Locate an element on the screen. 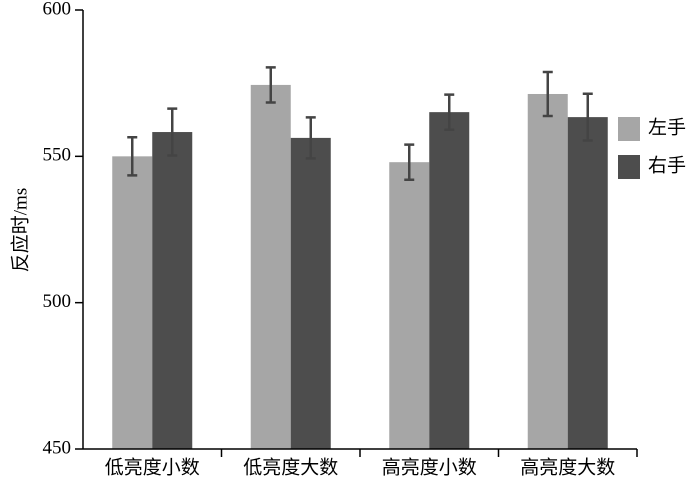  y-tick-label: 600 is located at coordinates (57, 9).